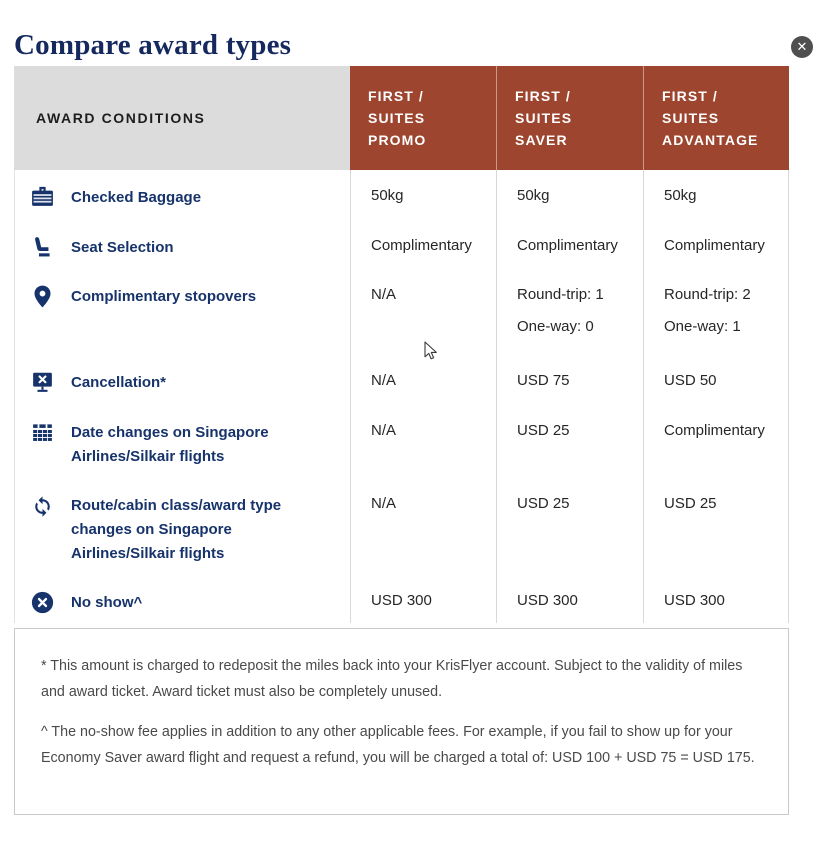  What do you see at coordinates (182, 312) in the screenshot?
I see `condition-label-cell: Complimentary stopovers` at bounding box center [182, 312].